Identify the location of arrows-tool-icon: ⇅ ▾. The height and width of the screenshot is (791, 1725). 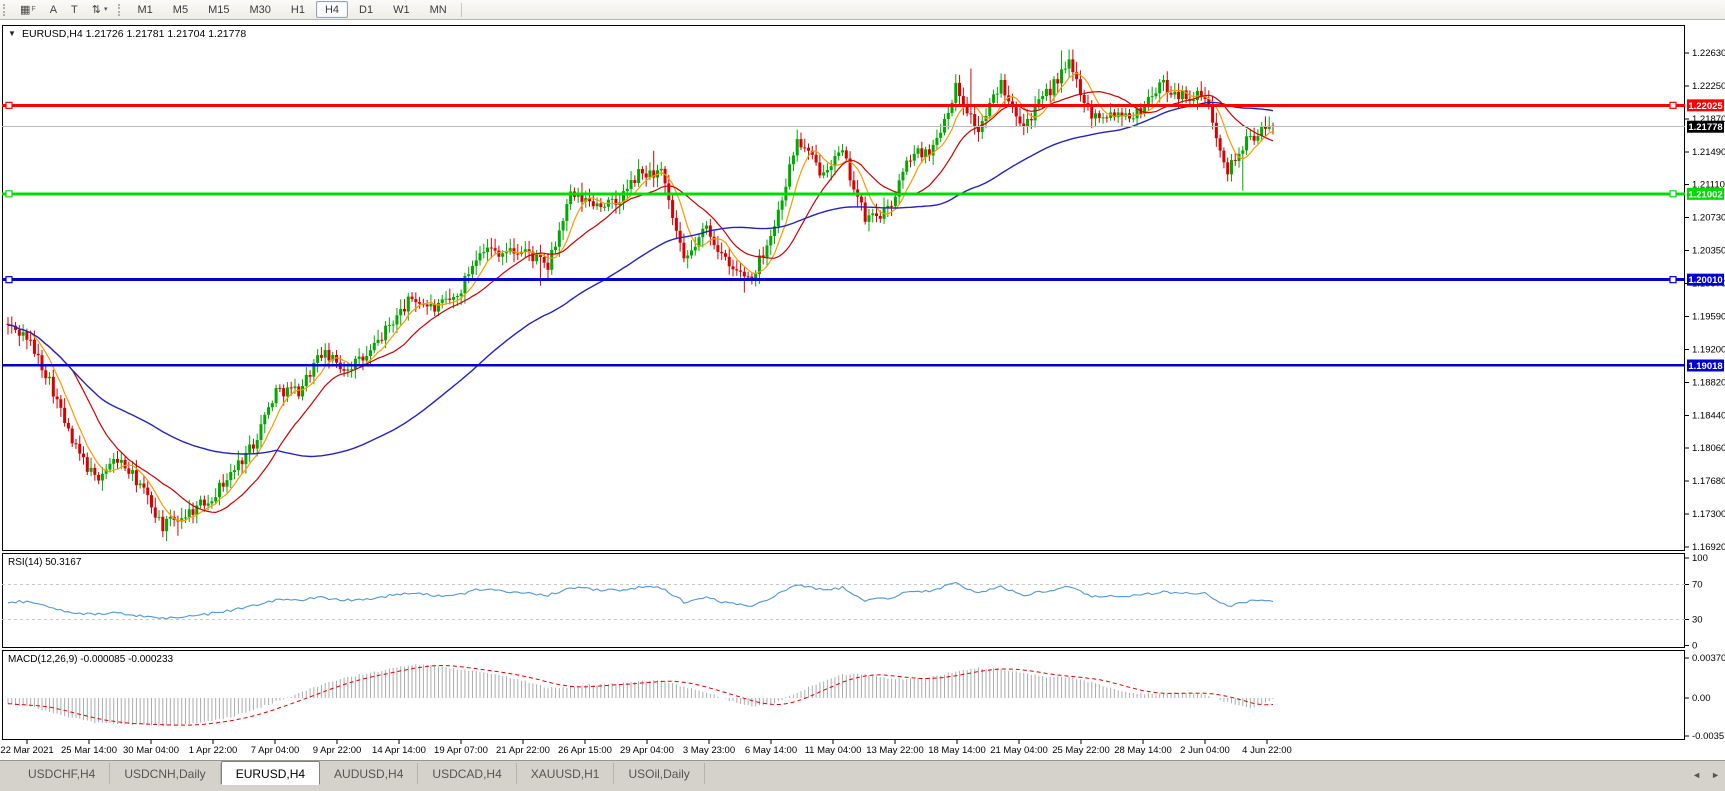
(99, 9).